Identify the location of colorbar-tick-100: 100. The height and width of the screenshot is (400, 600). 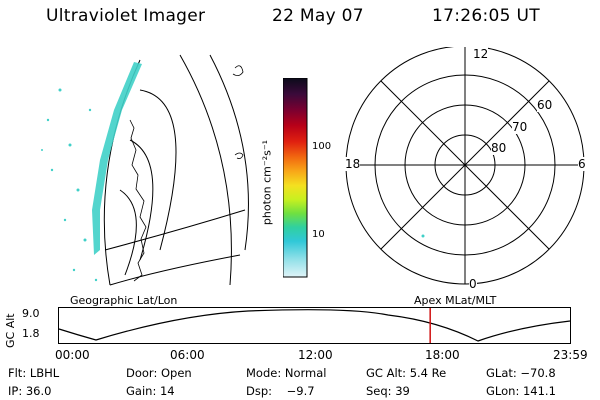
(322, 146).